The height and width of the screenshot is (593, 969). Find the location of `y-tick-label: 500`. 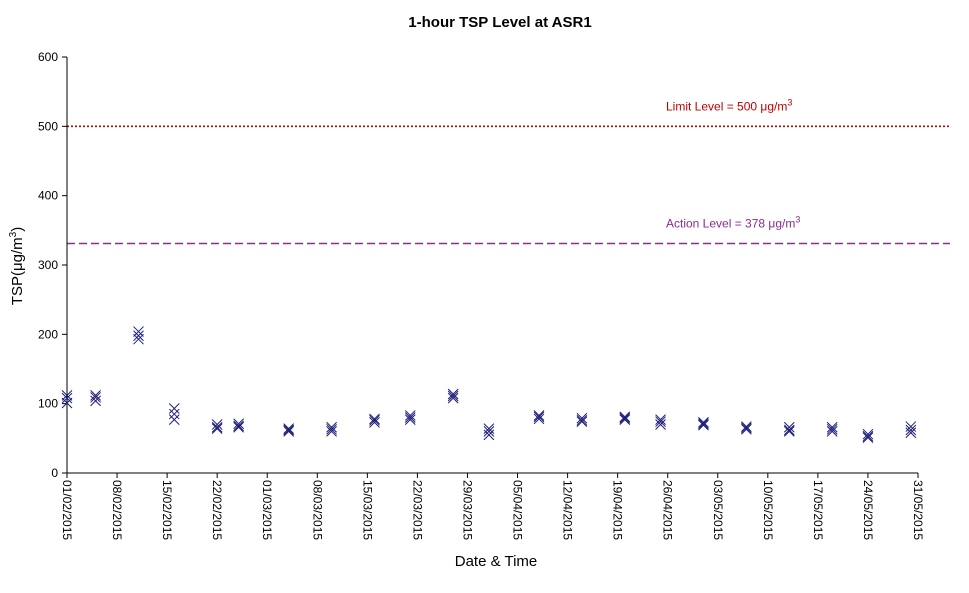

y-tick-label: 500 is located at coordinates (48, 126).